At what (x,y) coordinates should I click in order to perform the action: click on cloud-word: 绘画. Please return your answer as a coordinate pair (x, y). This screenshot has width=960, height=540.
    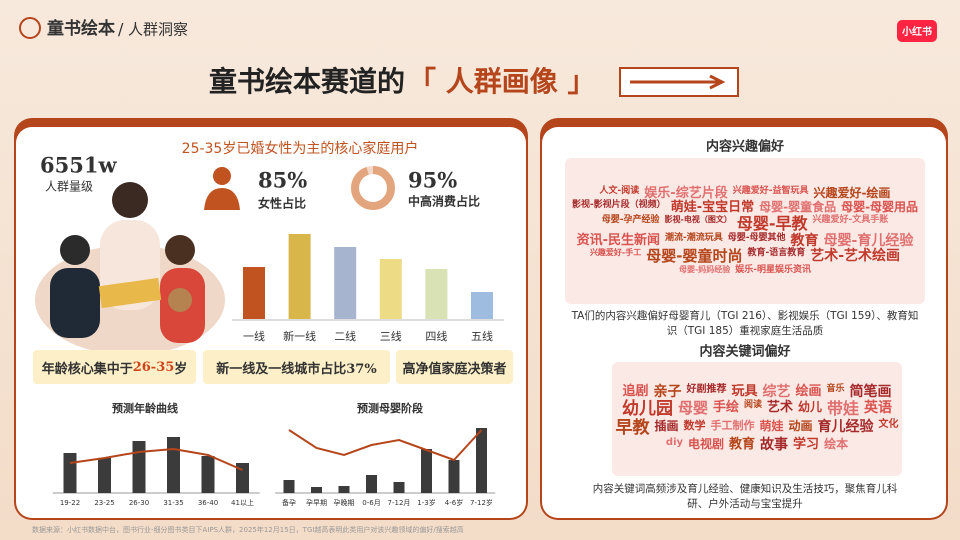
    Looking at the image, I should click on (808, 391).